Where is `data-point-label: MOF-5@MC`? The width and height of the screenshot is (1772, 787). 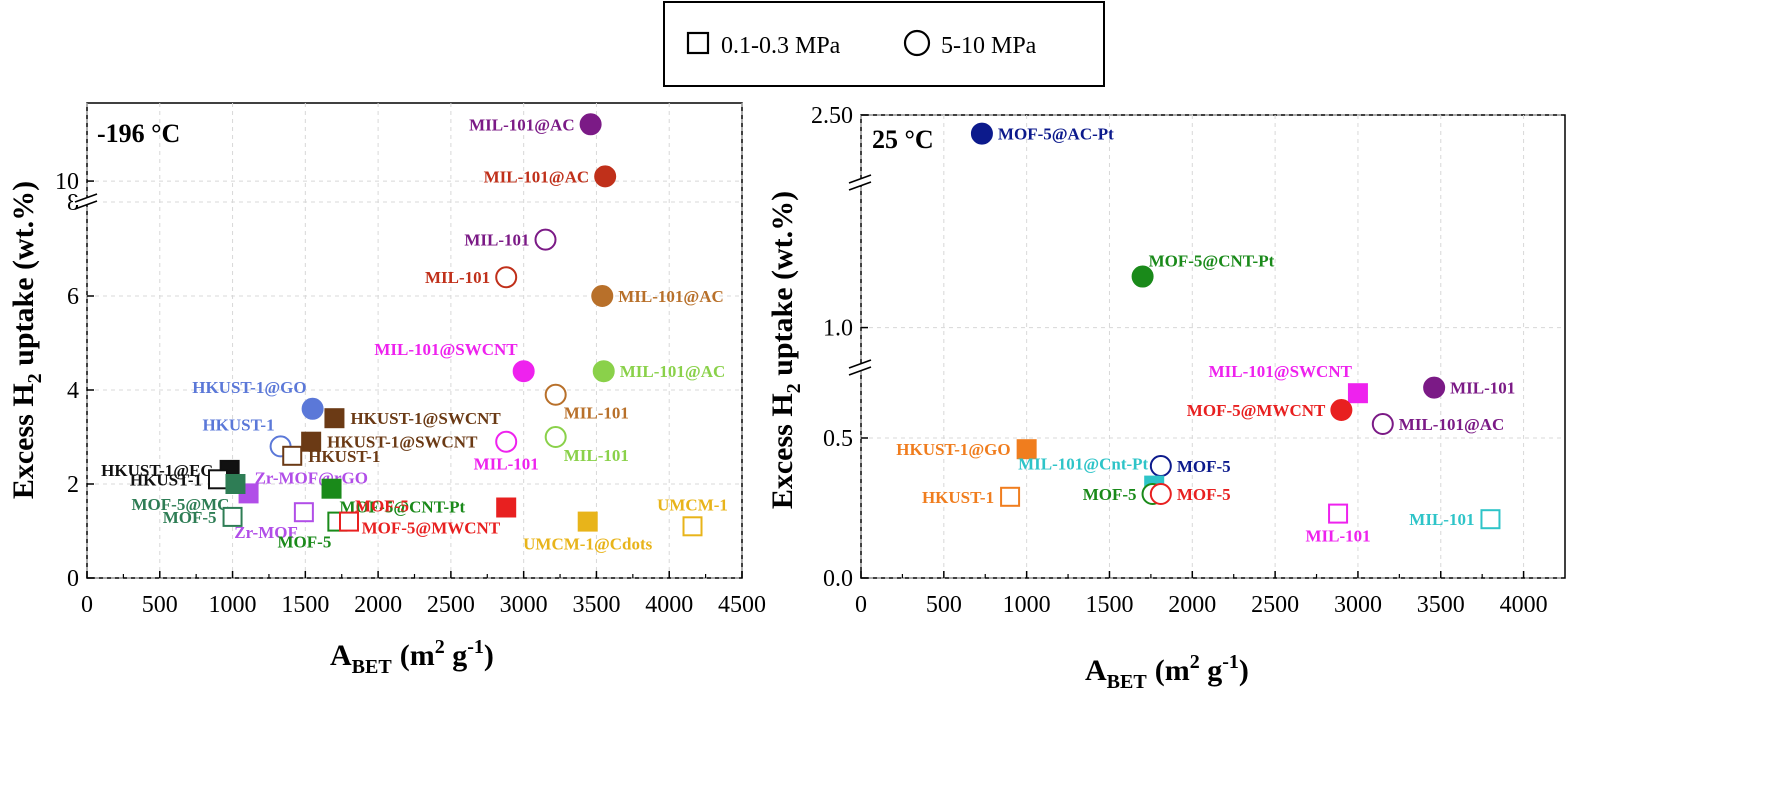 data-point-label: MOF-5@MC is located at coordinates (181, 504).